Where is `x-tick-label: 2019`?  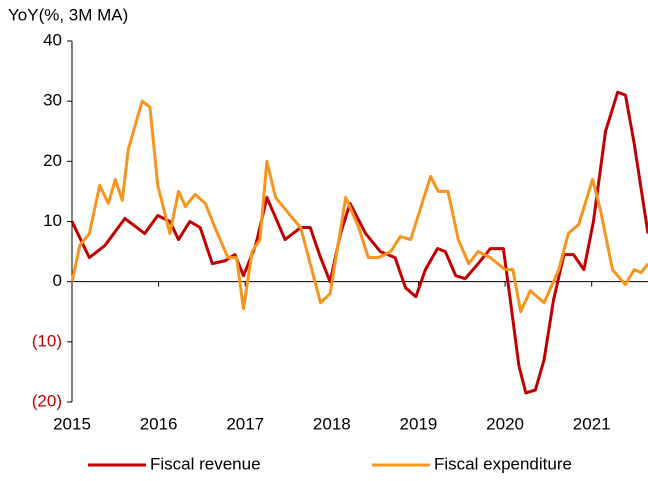 x-tick-label: 2019 is located at coordinates (419, 423).